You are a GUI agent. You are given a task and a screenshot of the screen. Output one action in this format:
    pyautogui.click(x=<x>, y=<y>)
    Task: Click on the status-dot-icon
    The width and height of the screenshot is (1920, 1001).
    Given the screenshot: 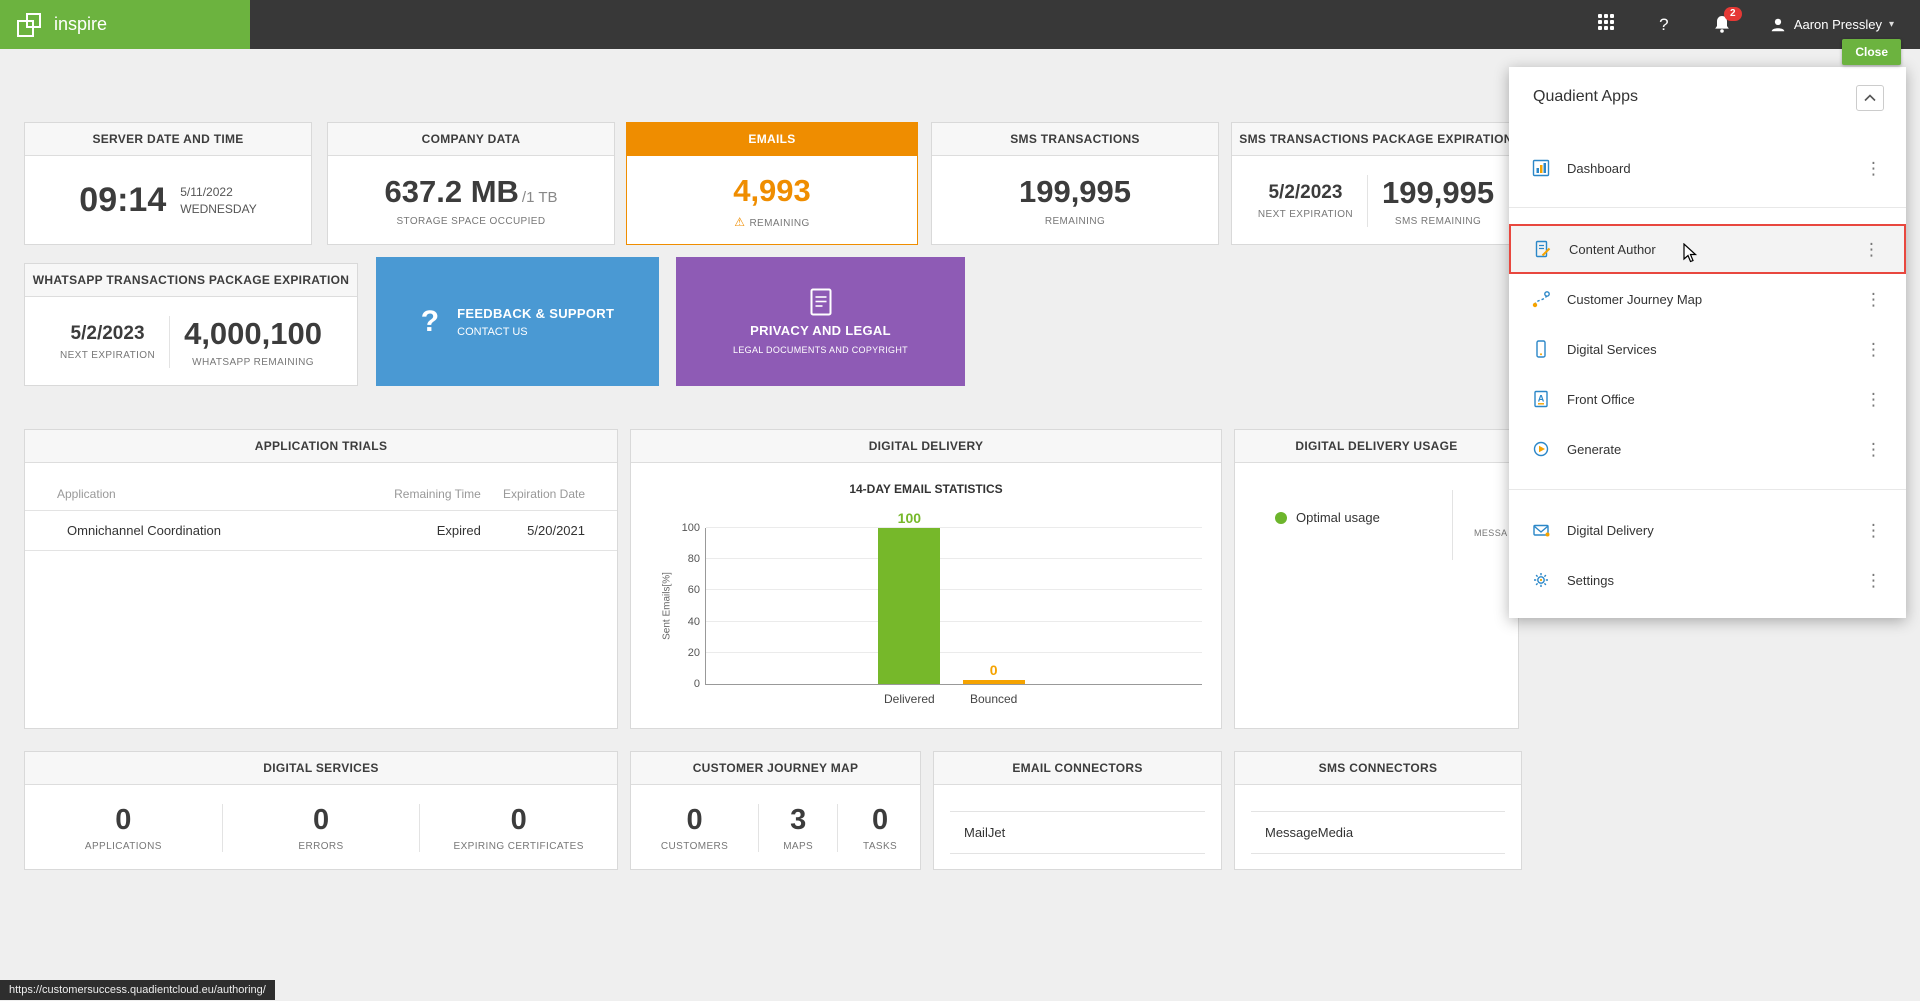 What is the action you would take?
    pyautogui.click(x=1281, y=517)
    